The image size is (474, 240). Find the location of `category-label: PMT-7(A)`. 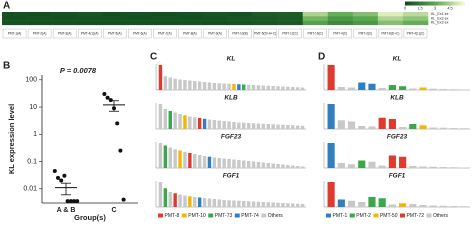

category-label: PMT-7(A) is located at coordinates (165, 33).